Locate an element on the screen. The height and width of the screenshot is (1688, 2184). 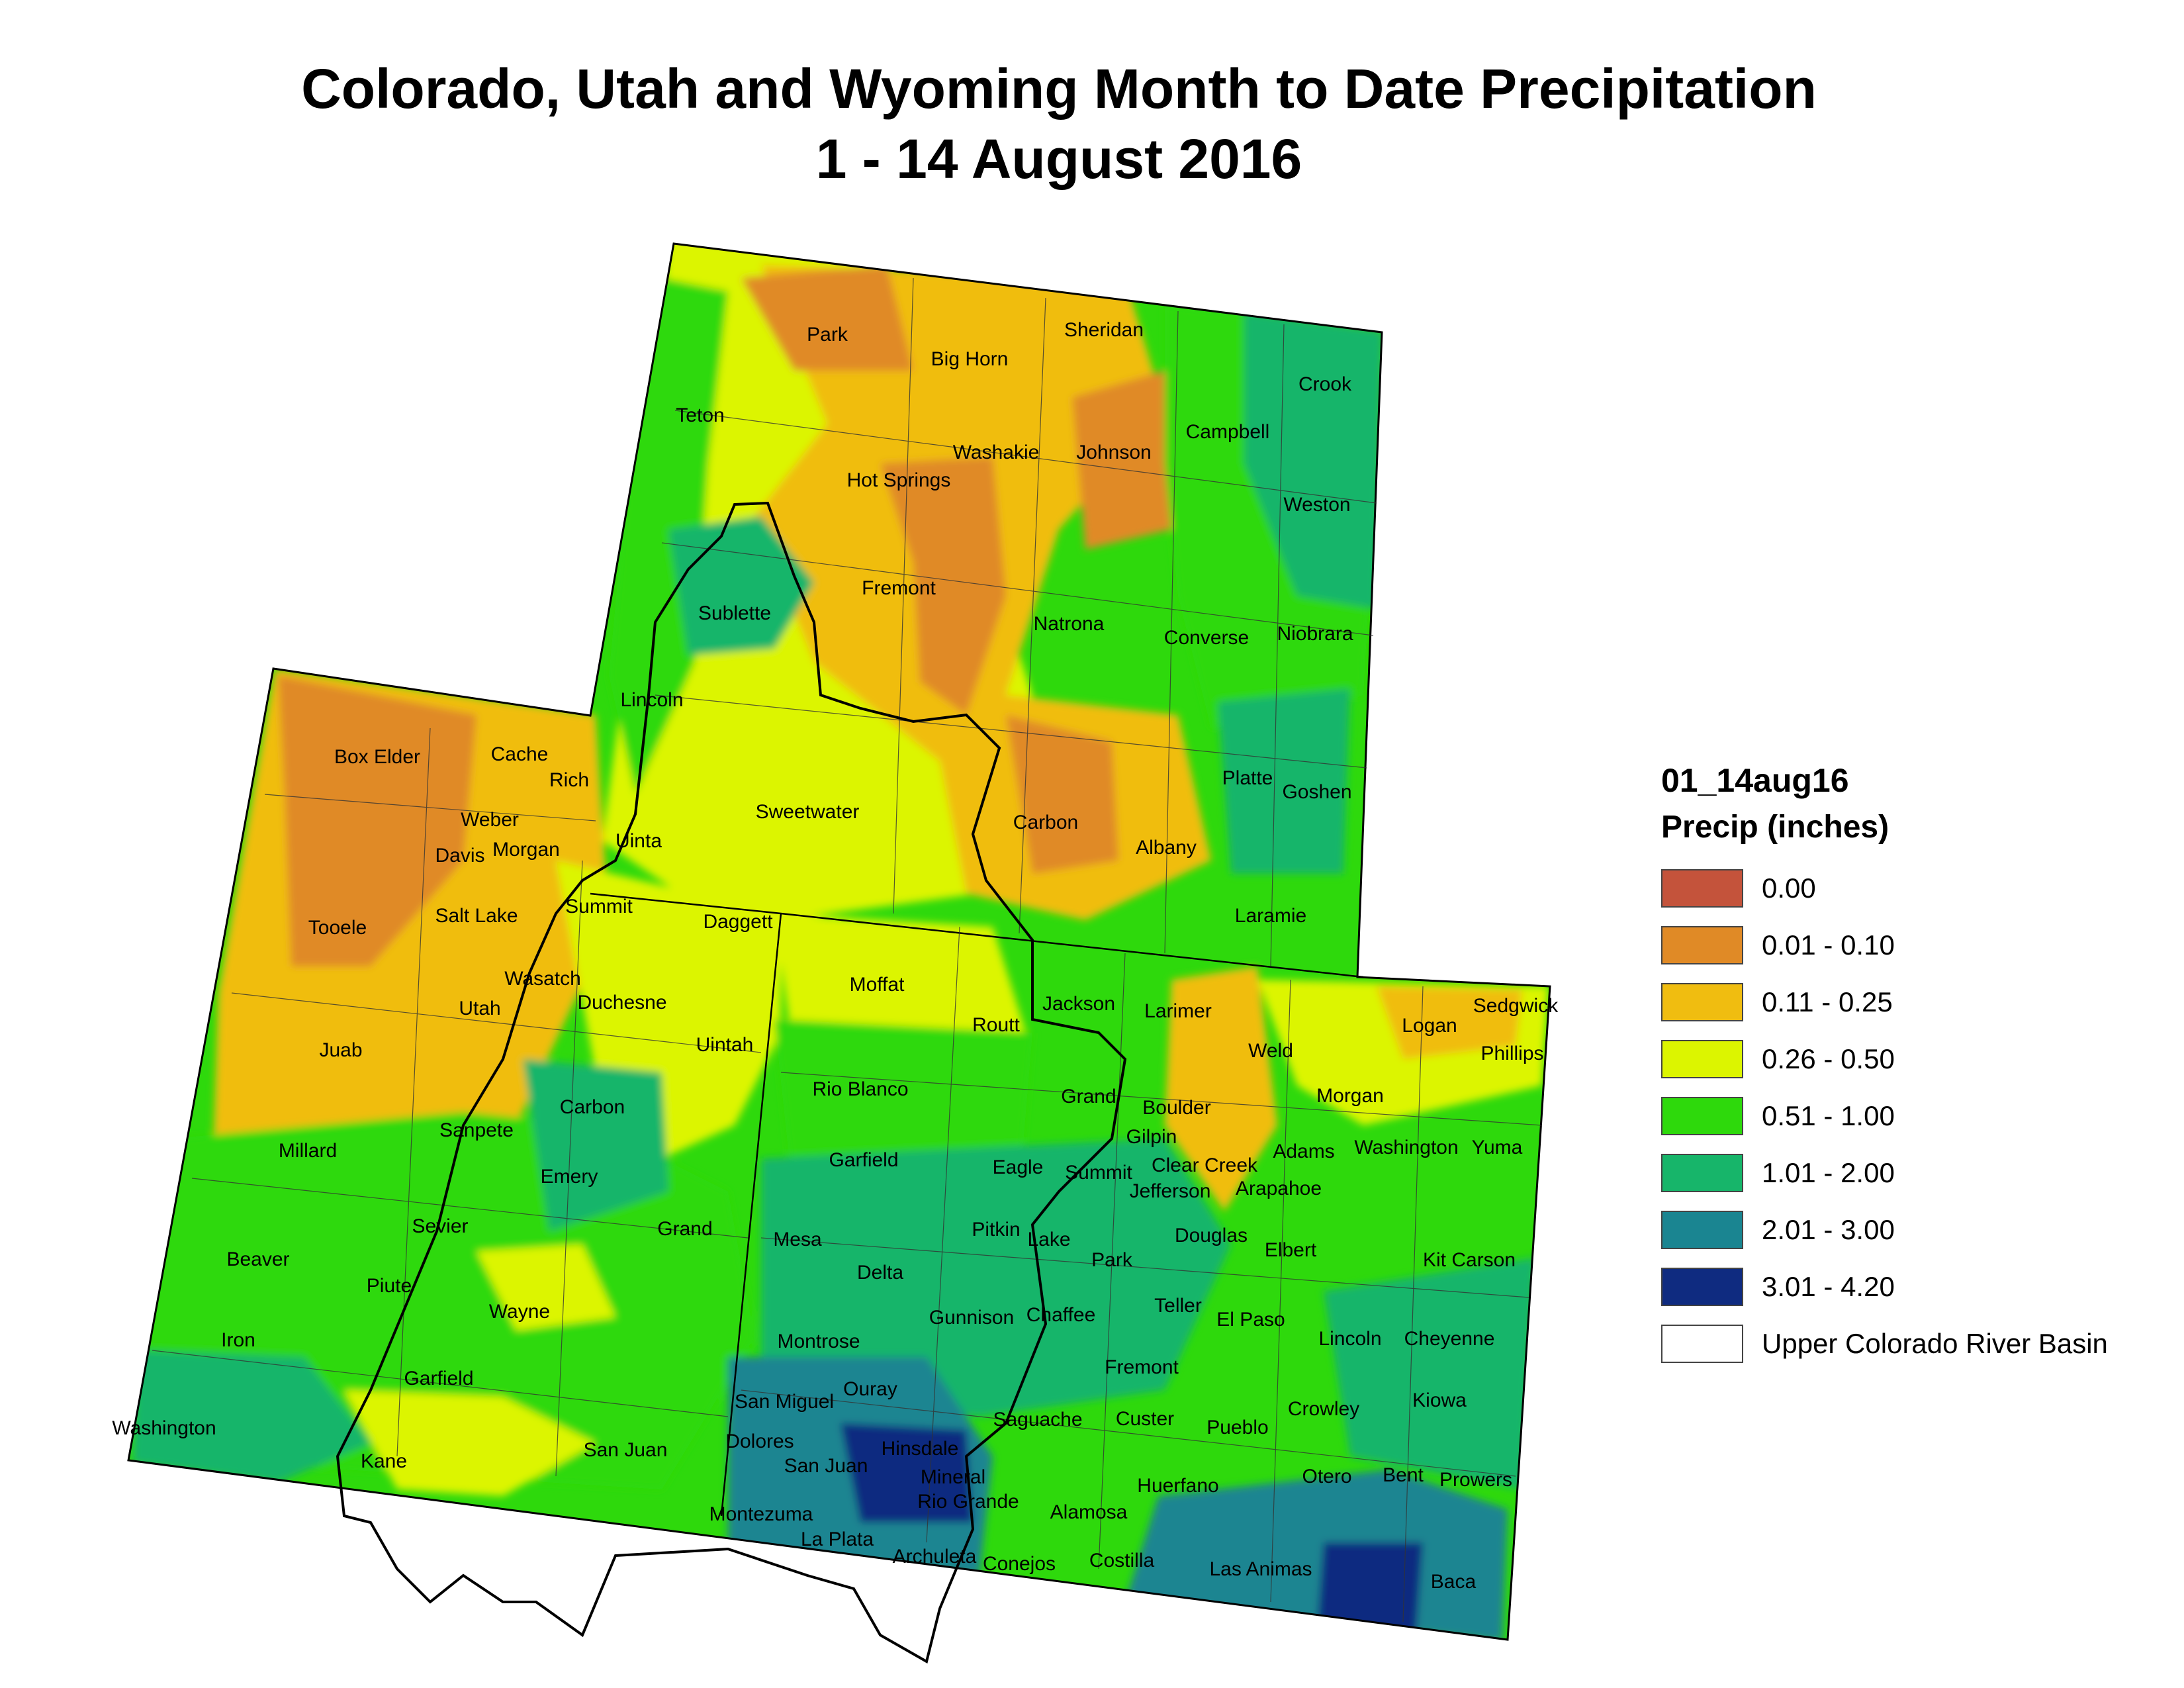
county-label-utah-uintah: Uintah is located at coordinates (725, 1045).